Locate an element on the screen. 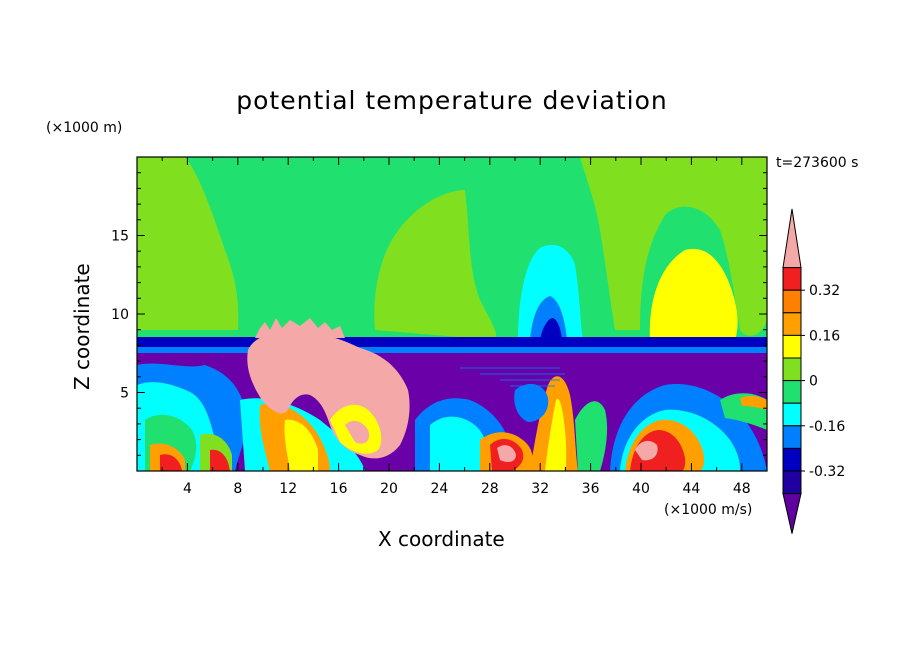  x-tick-label: 32 is located at coordinates (540, 489).